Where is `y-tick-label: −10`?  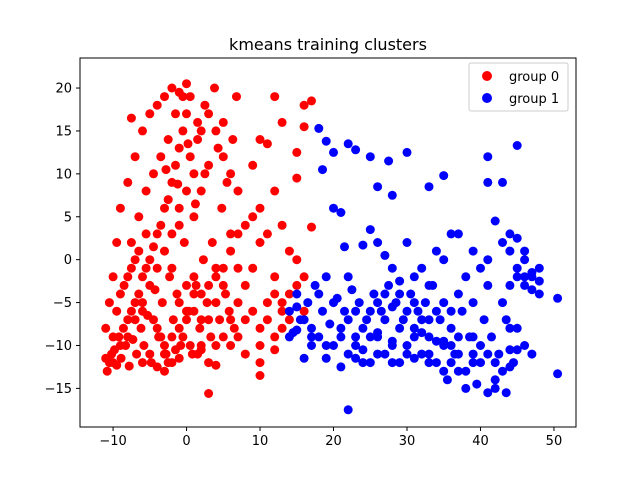
y-tick-label: −10 is located at coordinates (58, 346).